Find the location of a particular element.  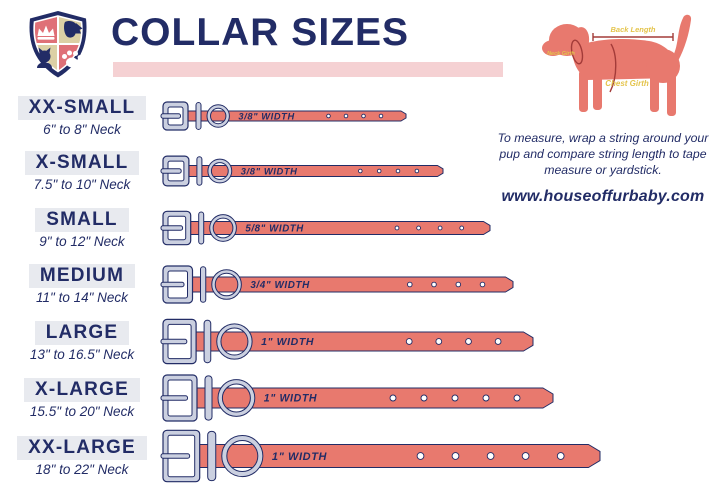

dog-measurement-diagram: Back Length Neck Girth Chest Girth is located at coordinates (617, 65).